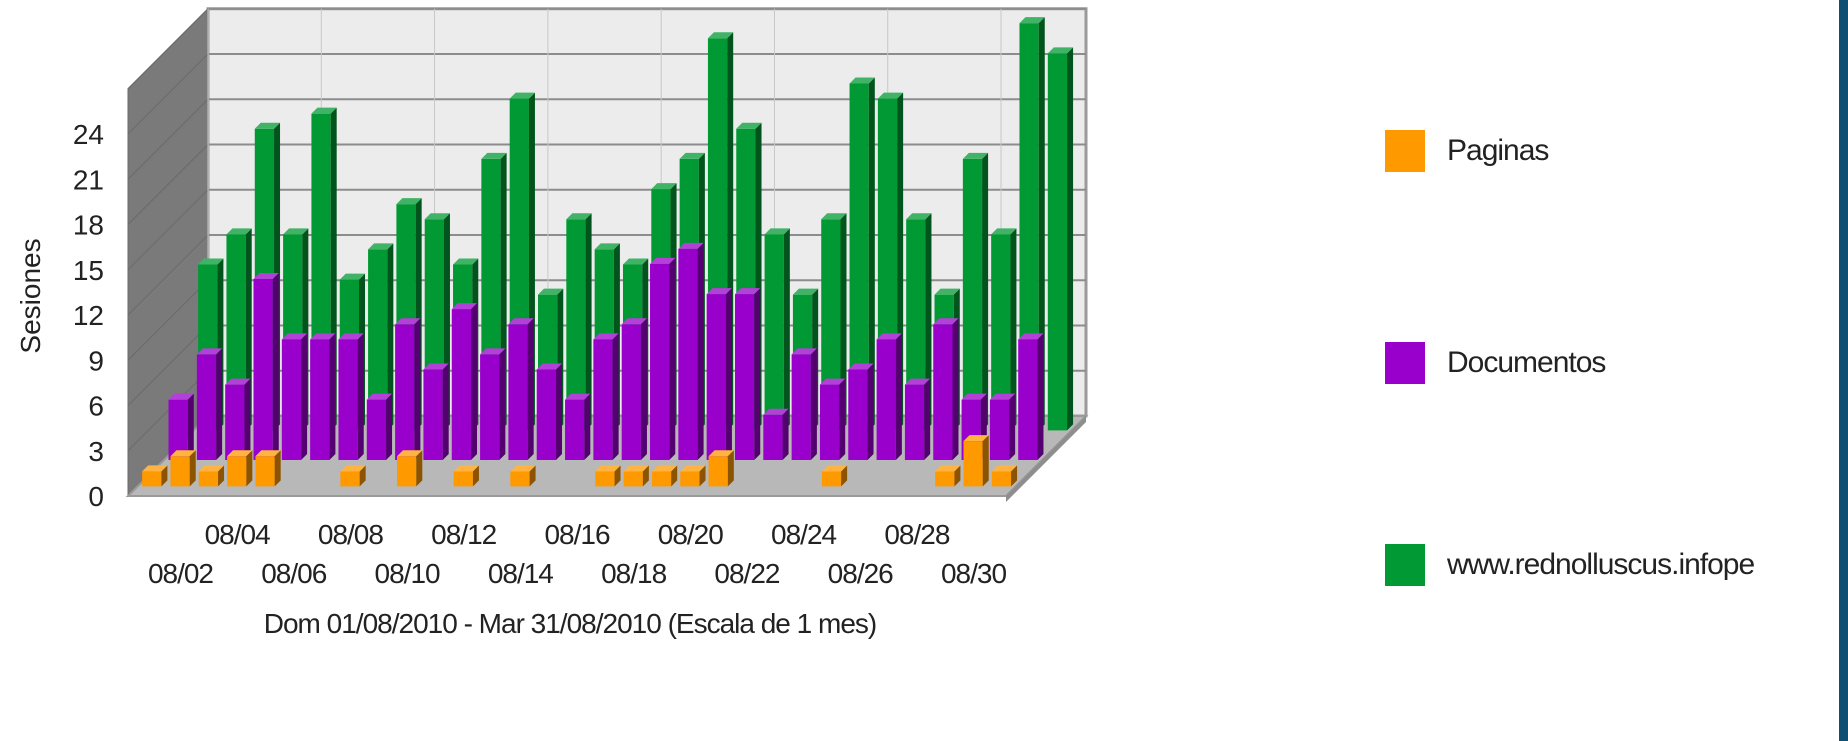 Image resolution: width=1848 pixels, height=741 pixels. I want to click on xtick-label-upper: 08/20, so click(690, 534).